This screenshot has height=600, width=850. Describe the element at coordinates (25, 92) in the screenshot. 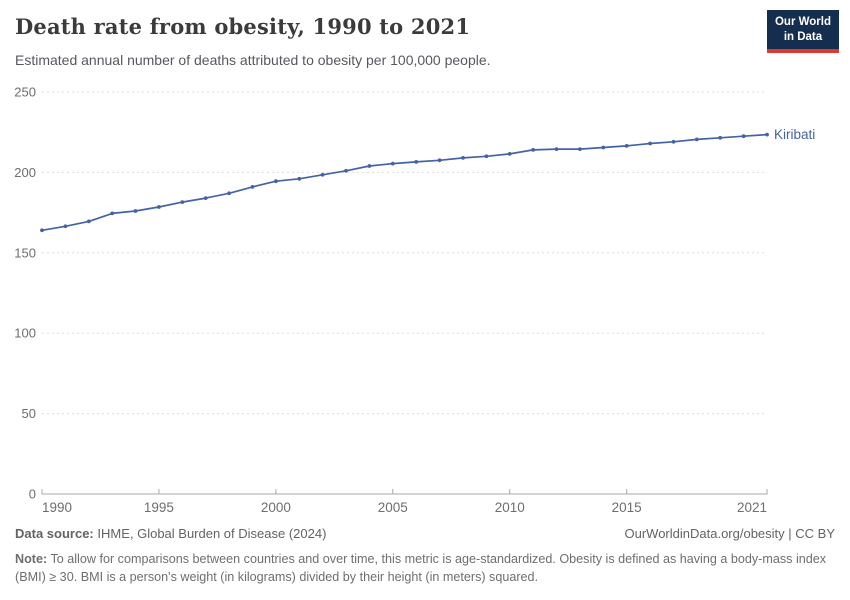

I see `svg-text: 250` at that location.